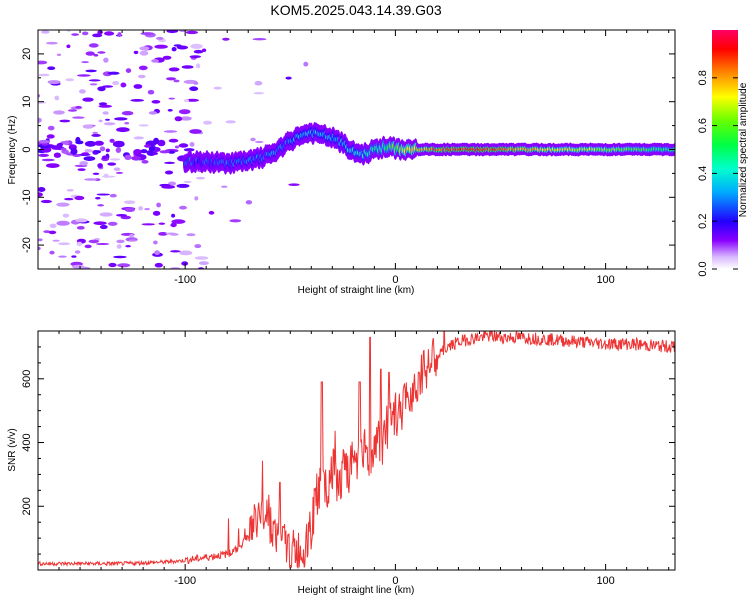 The image size is (750, 600). What do you see at coordinates (395, 581) in the screenshot?
I see `x-tick-label: 0` at bounding box center [395, 581].